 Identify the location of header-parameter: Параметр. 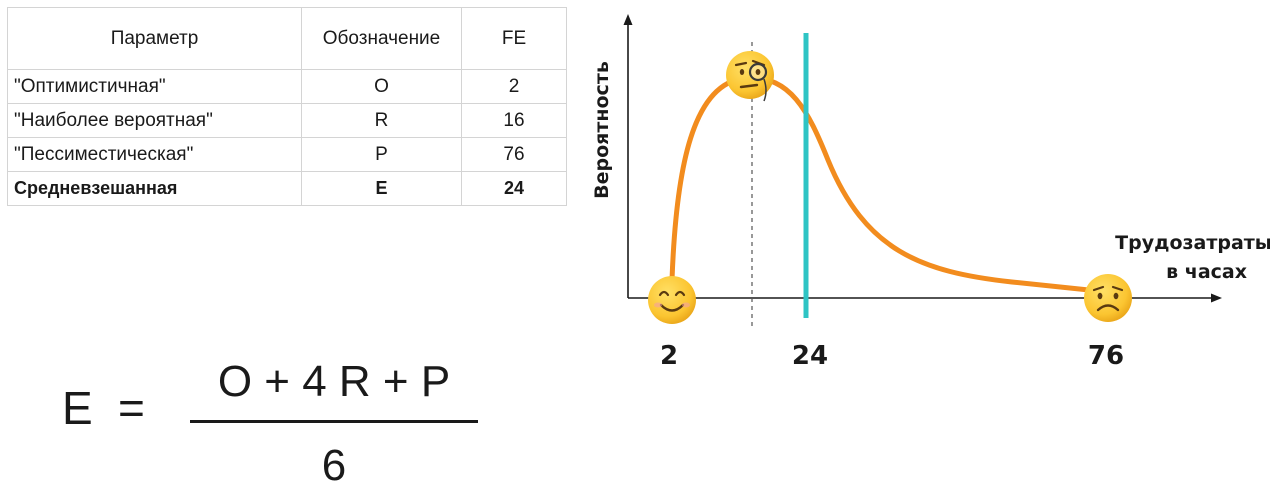
(154, 38).